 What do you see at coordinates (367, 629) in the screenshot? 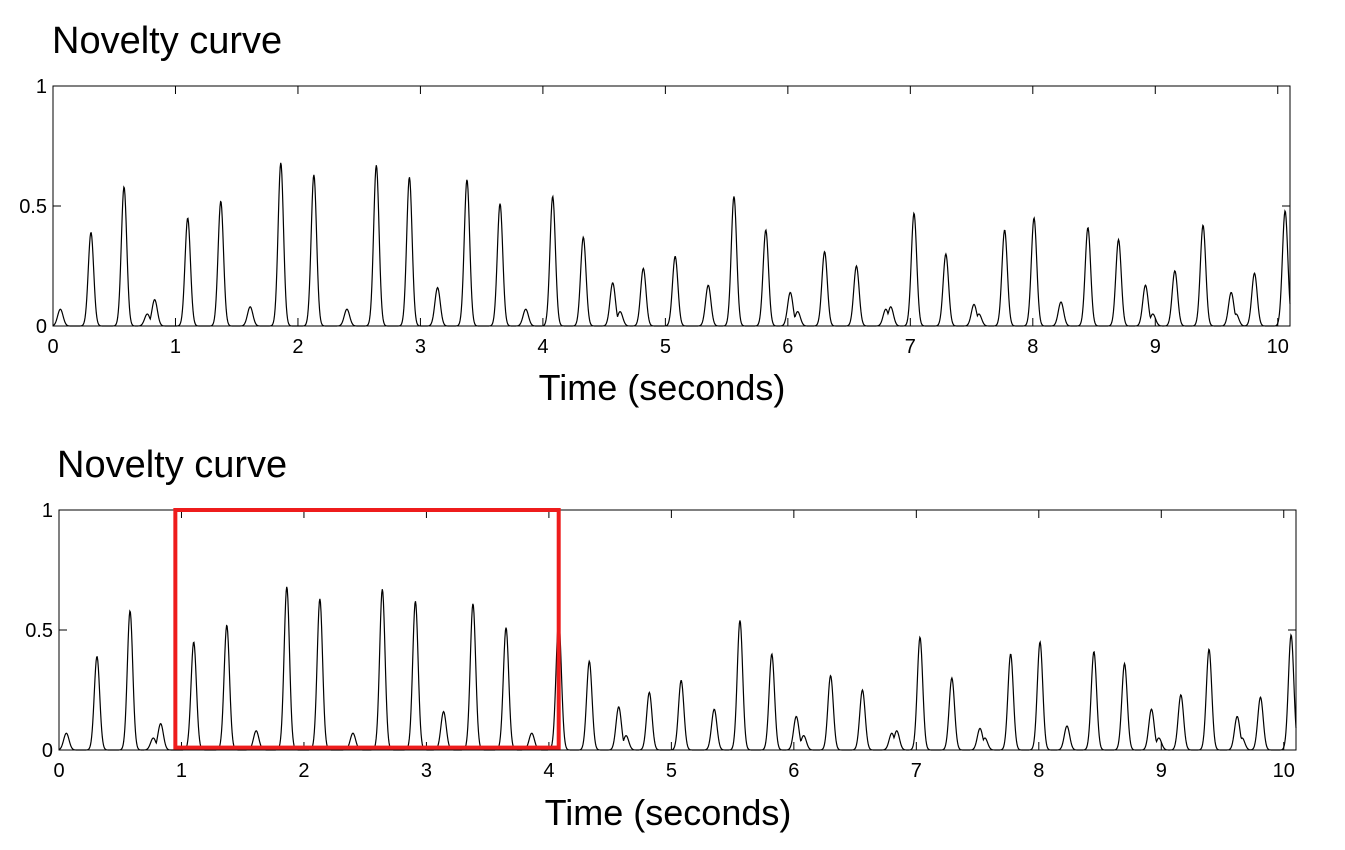
I see `highlight-box` at bounding box center [367, 629].